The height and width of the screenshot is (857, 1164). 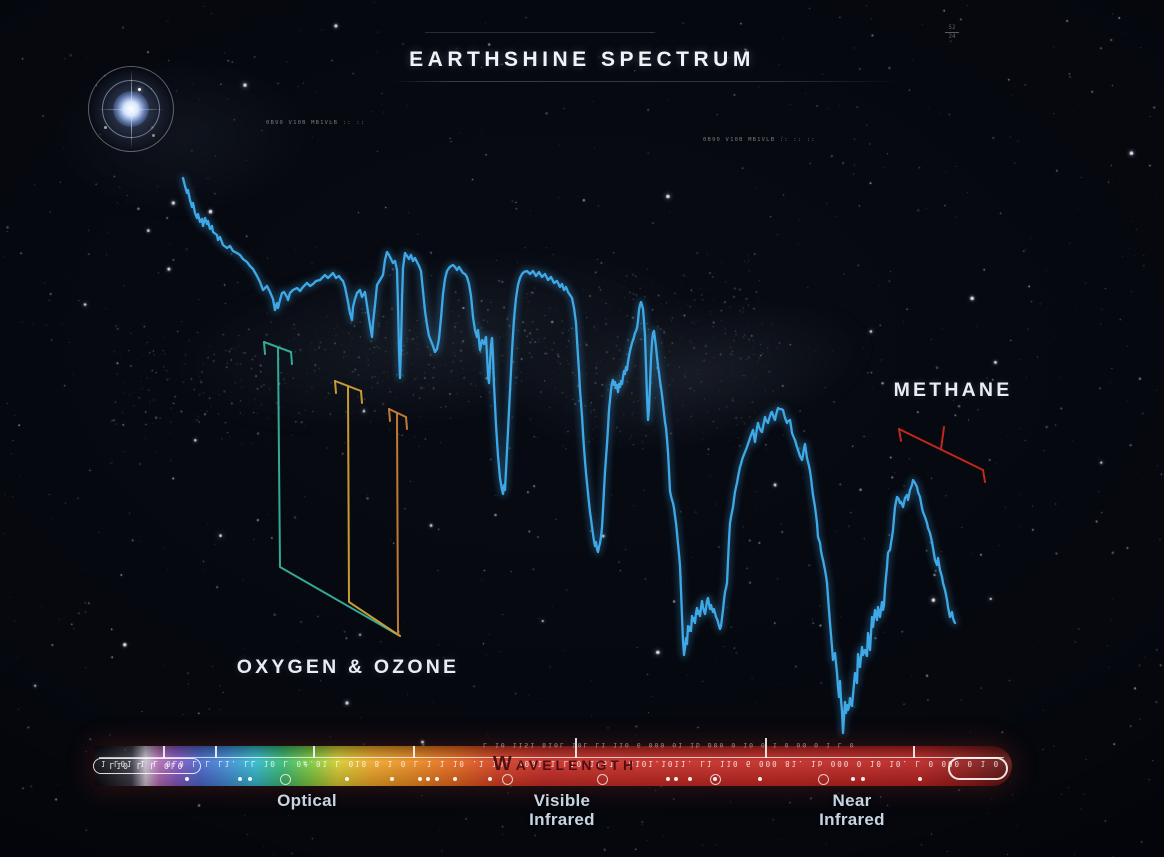 I want to click on wavelength-gradient, so click(x=553, y=766).